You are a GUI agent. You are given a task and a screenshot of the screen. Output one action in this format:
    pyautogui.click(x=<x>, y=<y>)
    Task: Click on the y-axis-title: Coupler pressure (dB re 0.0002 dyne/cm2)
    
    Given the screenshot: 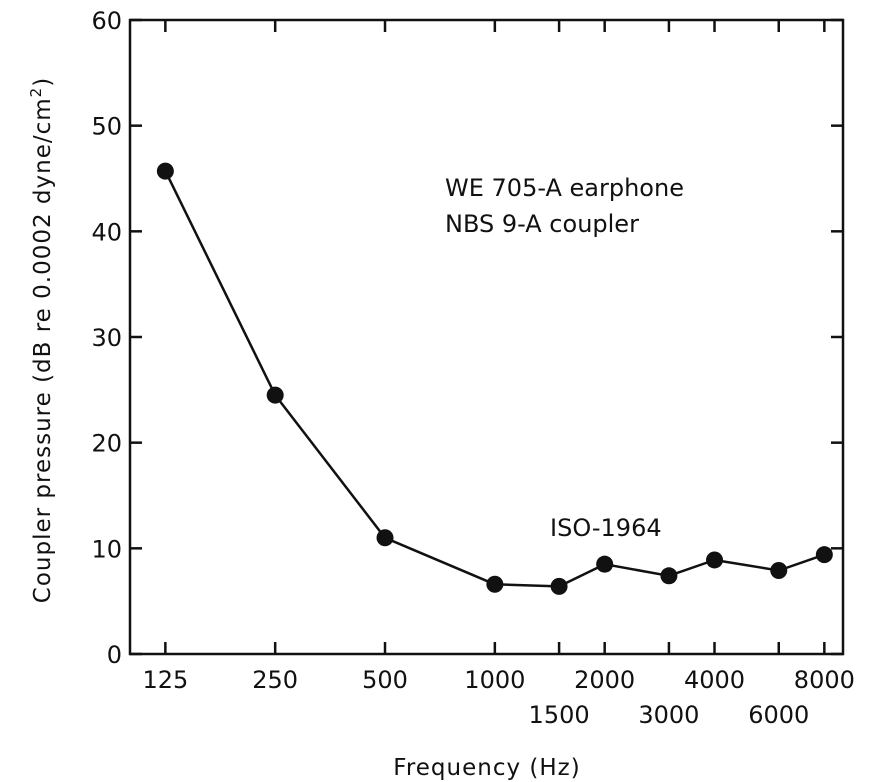 What is the action you would take?
    pyautogui.click(x=41, y=340)
    